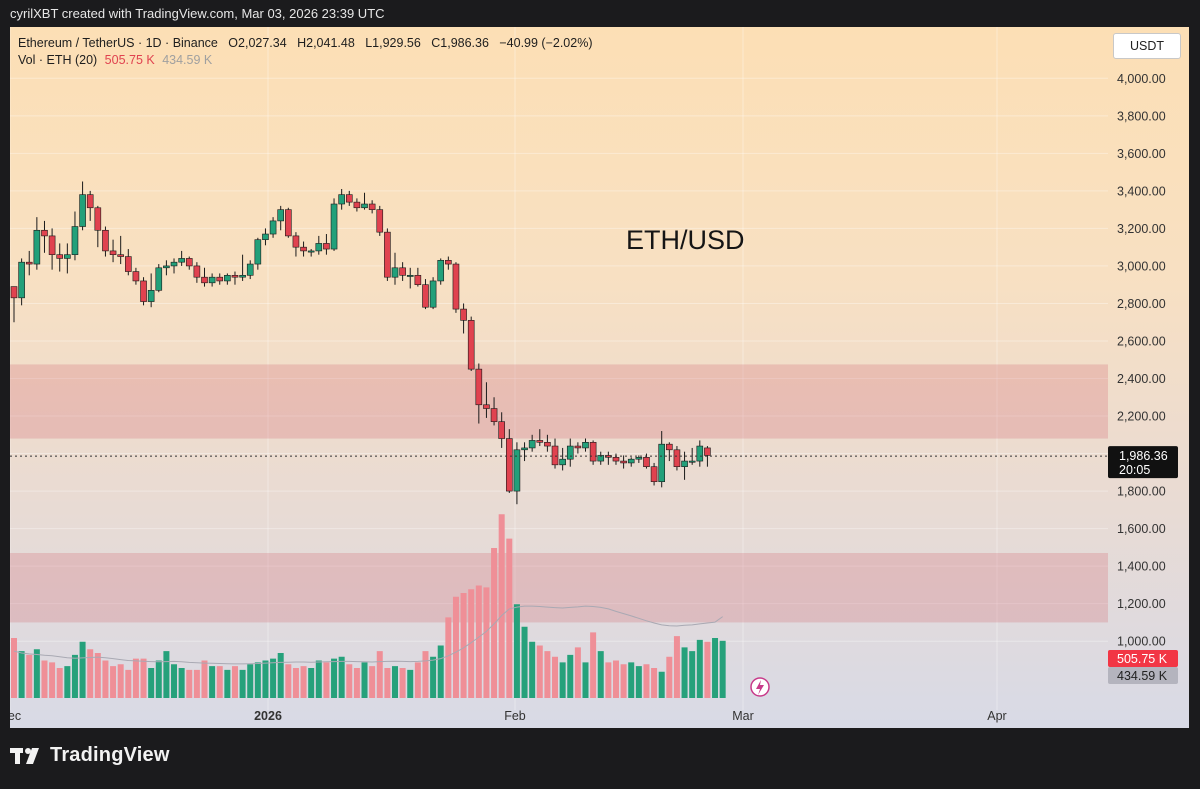  I want to click on price-tick-label: 3,800.00, so click(1141, 116).